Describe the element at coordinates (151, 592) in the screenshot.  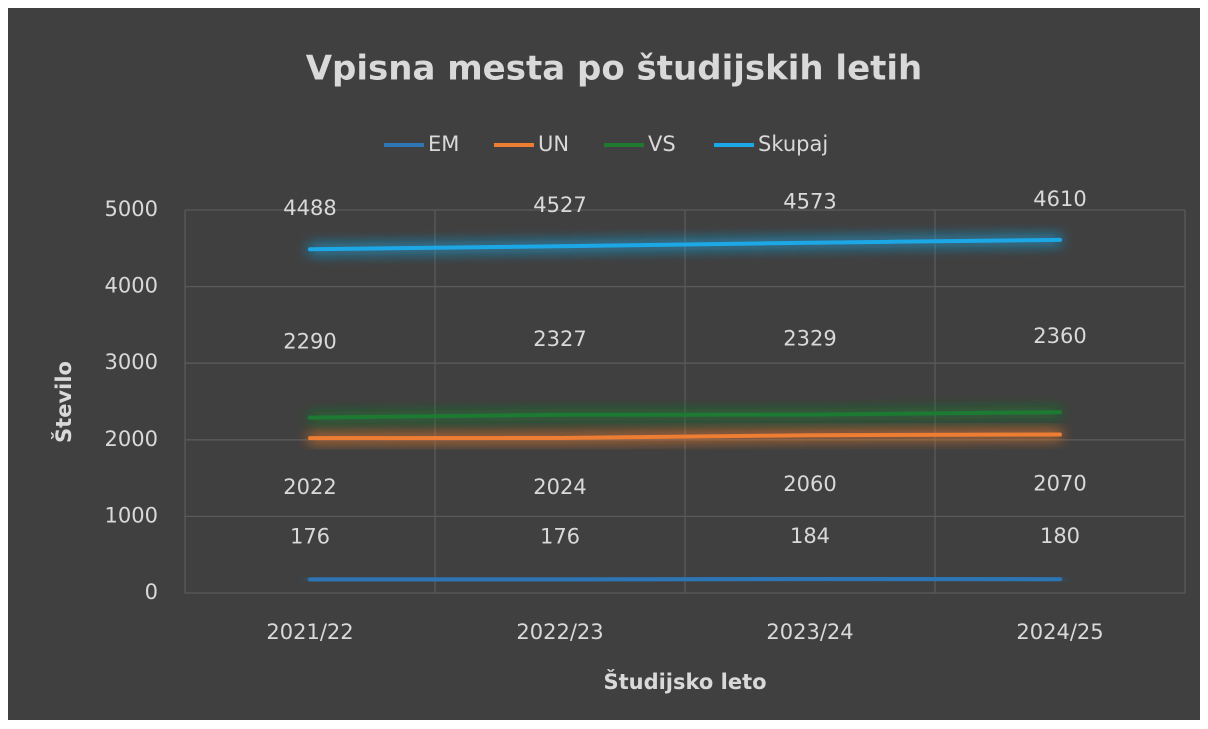
I see `y-tick-label: 0` at that location.